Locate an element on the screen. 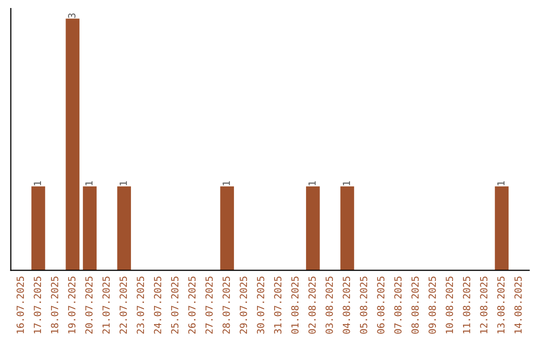 The width and height of the screenshot is (540, 340). x-tick-label: 20.07.2025 is located at coordinates (89, 305).